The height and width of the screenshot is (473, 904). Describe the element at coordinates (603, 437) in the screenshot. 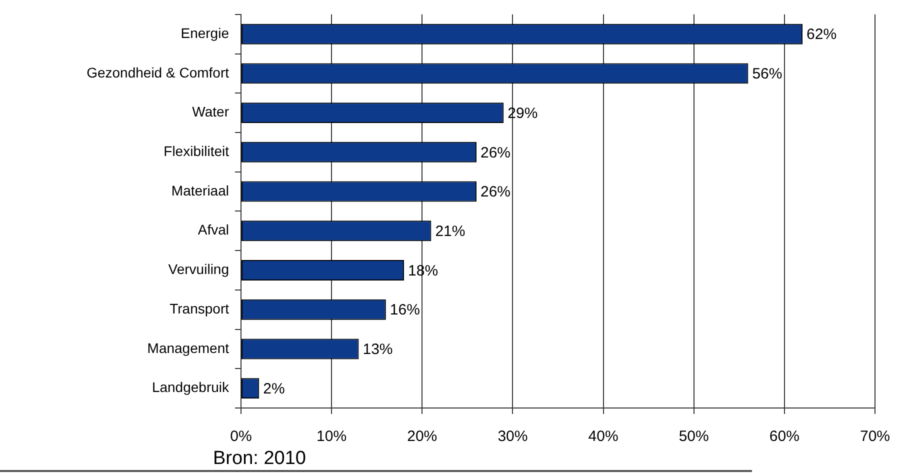

I see `x-tick-label: 40%` at that location.